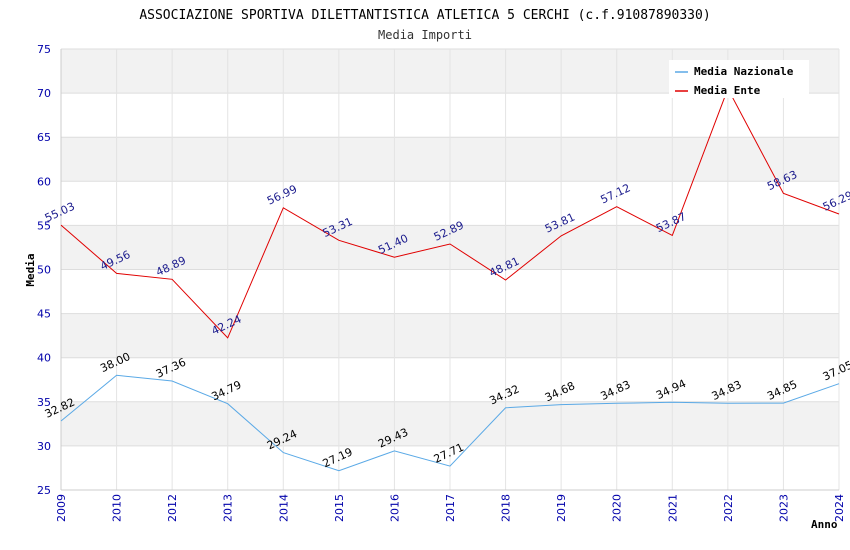  What do you see at coordinates (44, 181) in the screenshot?
I see `y-tick-label: 60` at bounding box center [44, 181].